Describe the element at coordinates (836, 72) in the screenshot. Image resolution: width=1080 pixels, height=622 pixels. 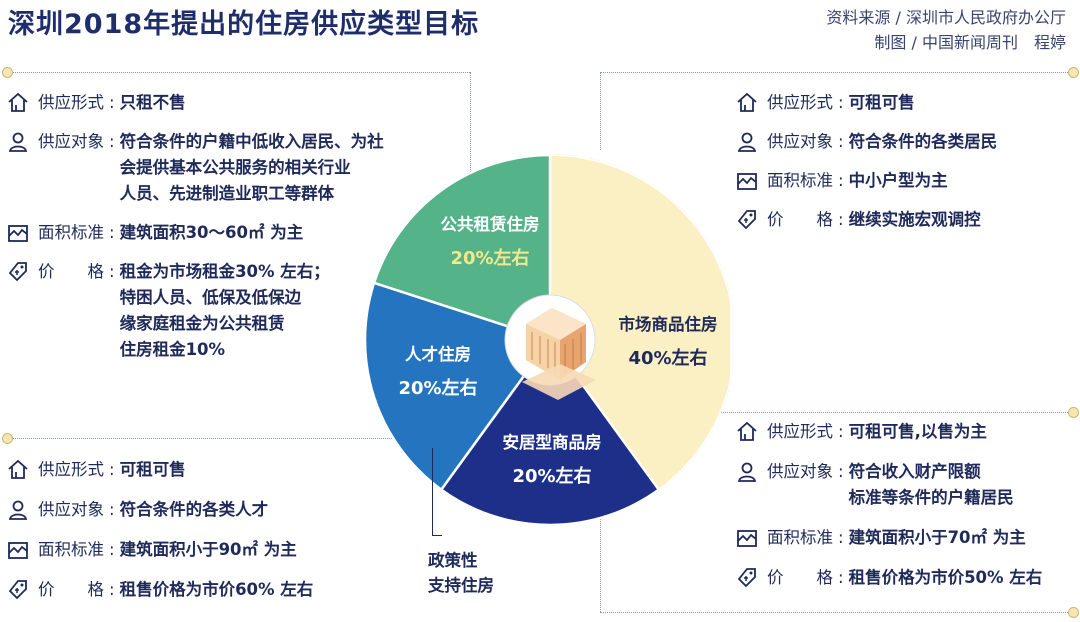
I see `divider-top-right` at that location.